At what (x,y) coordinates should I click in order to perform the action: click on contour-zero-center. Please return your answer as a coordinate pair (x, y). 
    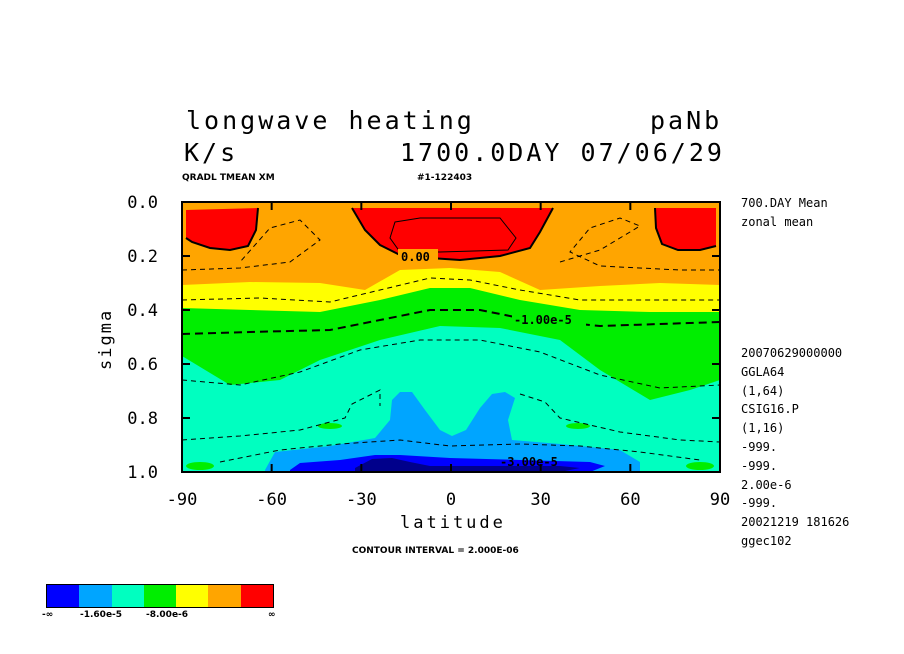
    Looking at the image, I should click on (452, 234).